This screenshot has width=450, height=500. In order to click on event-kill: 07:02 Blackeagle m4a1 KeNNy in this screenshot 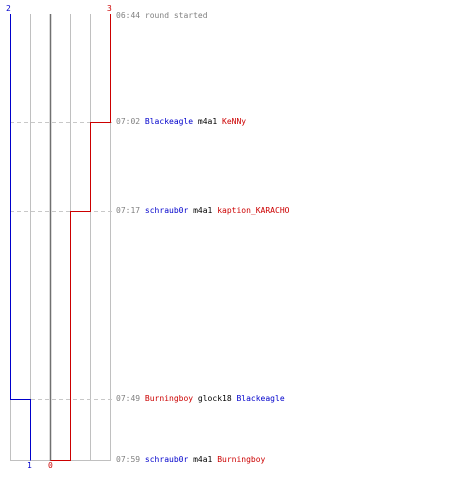, I will do `click(181, 122)`.